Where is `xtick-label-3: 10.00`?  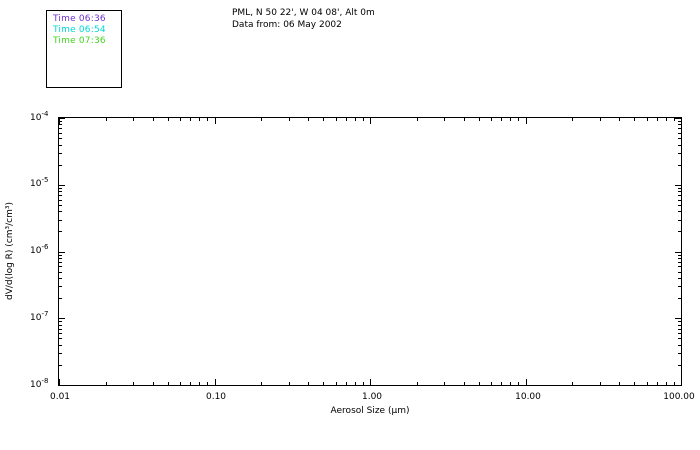
xtick-label-3: 10.00 is located at coordinates (528, 397).